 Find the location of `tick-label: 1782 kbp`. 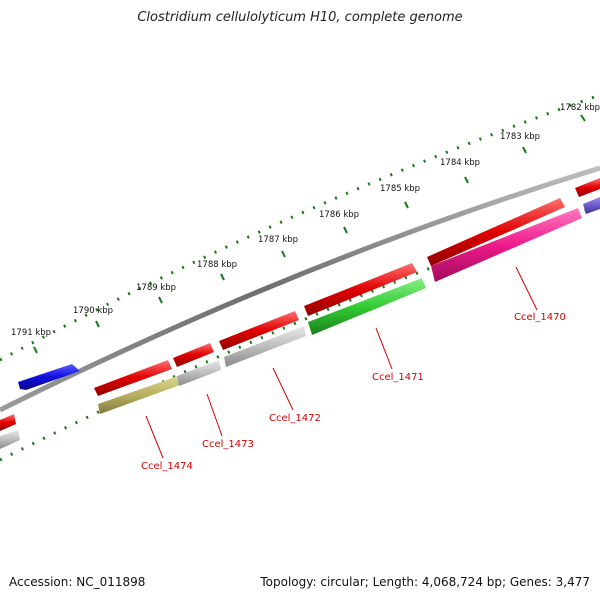

tick-label: 1782 kbp is located at coordinates (580, 108).